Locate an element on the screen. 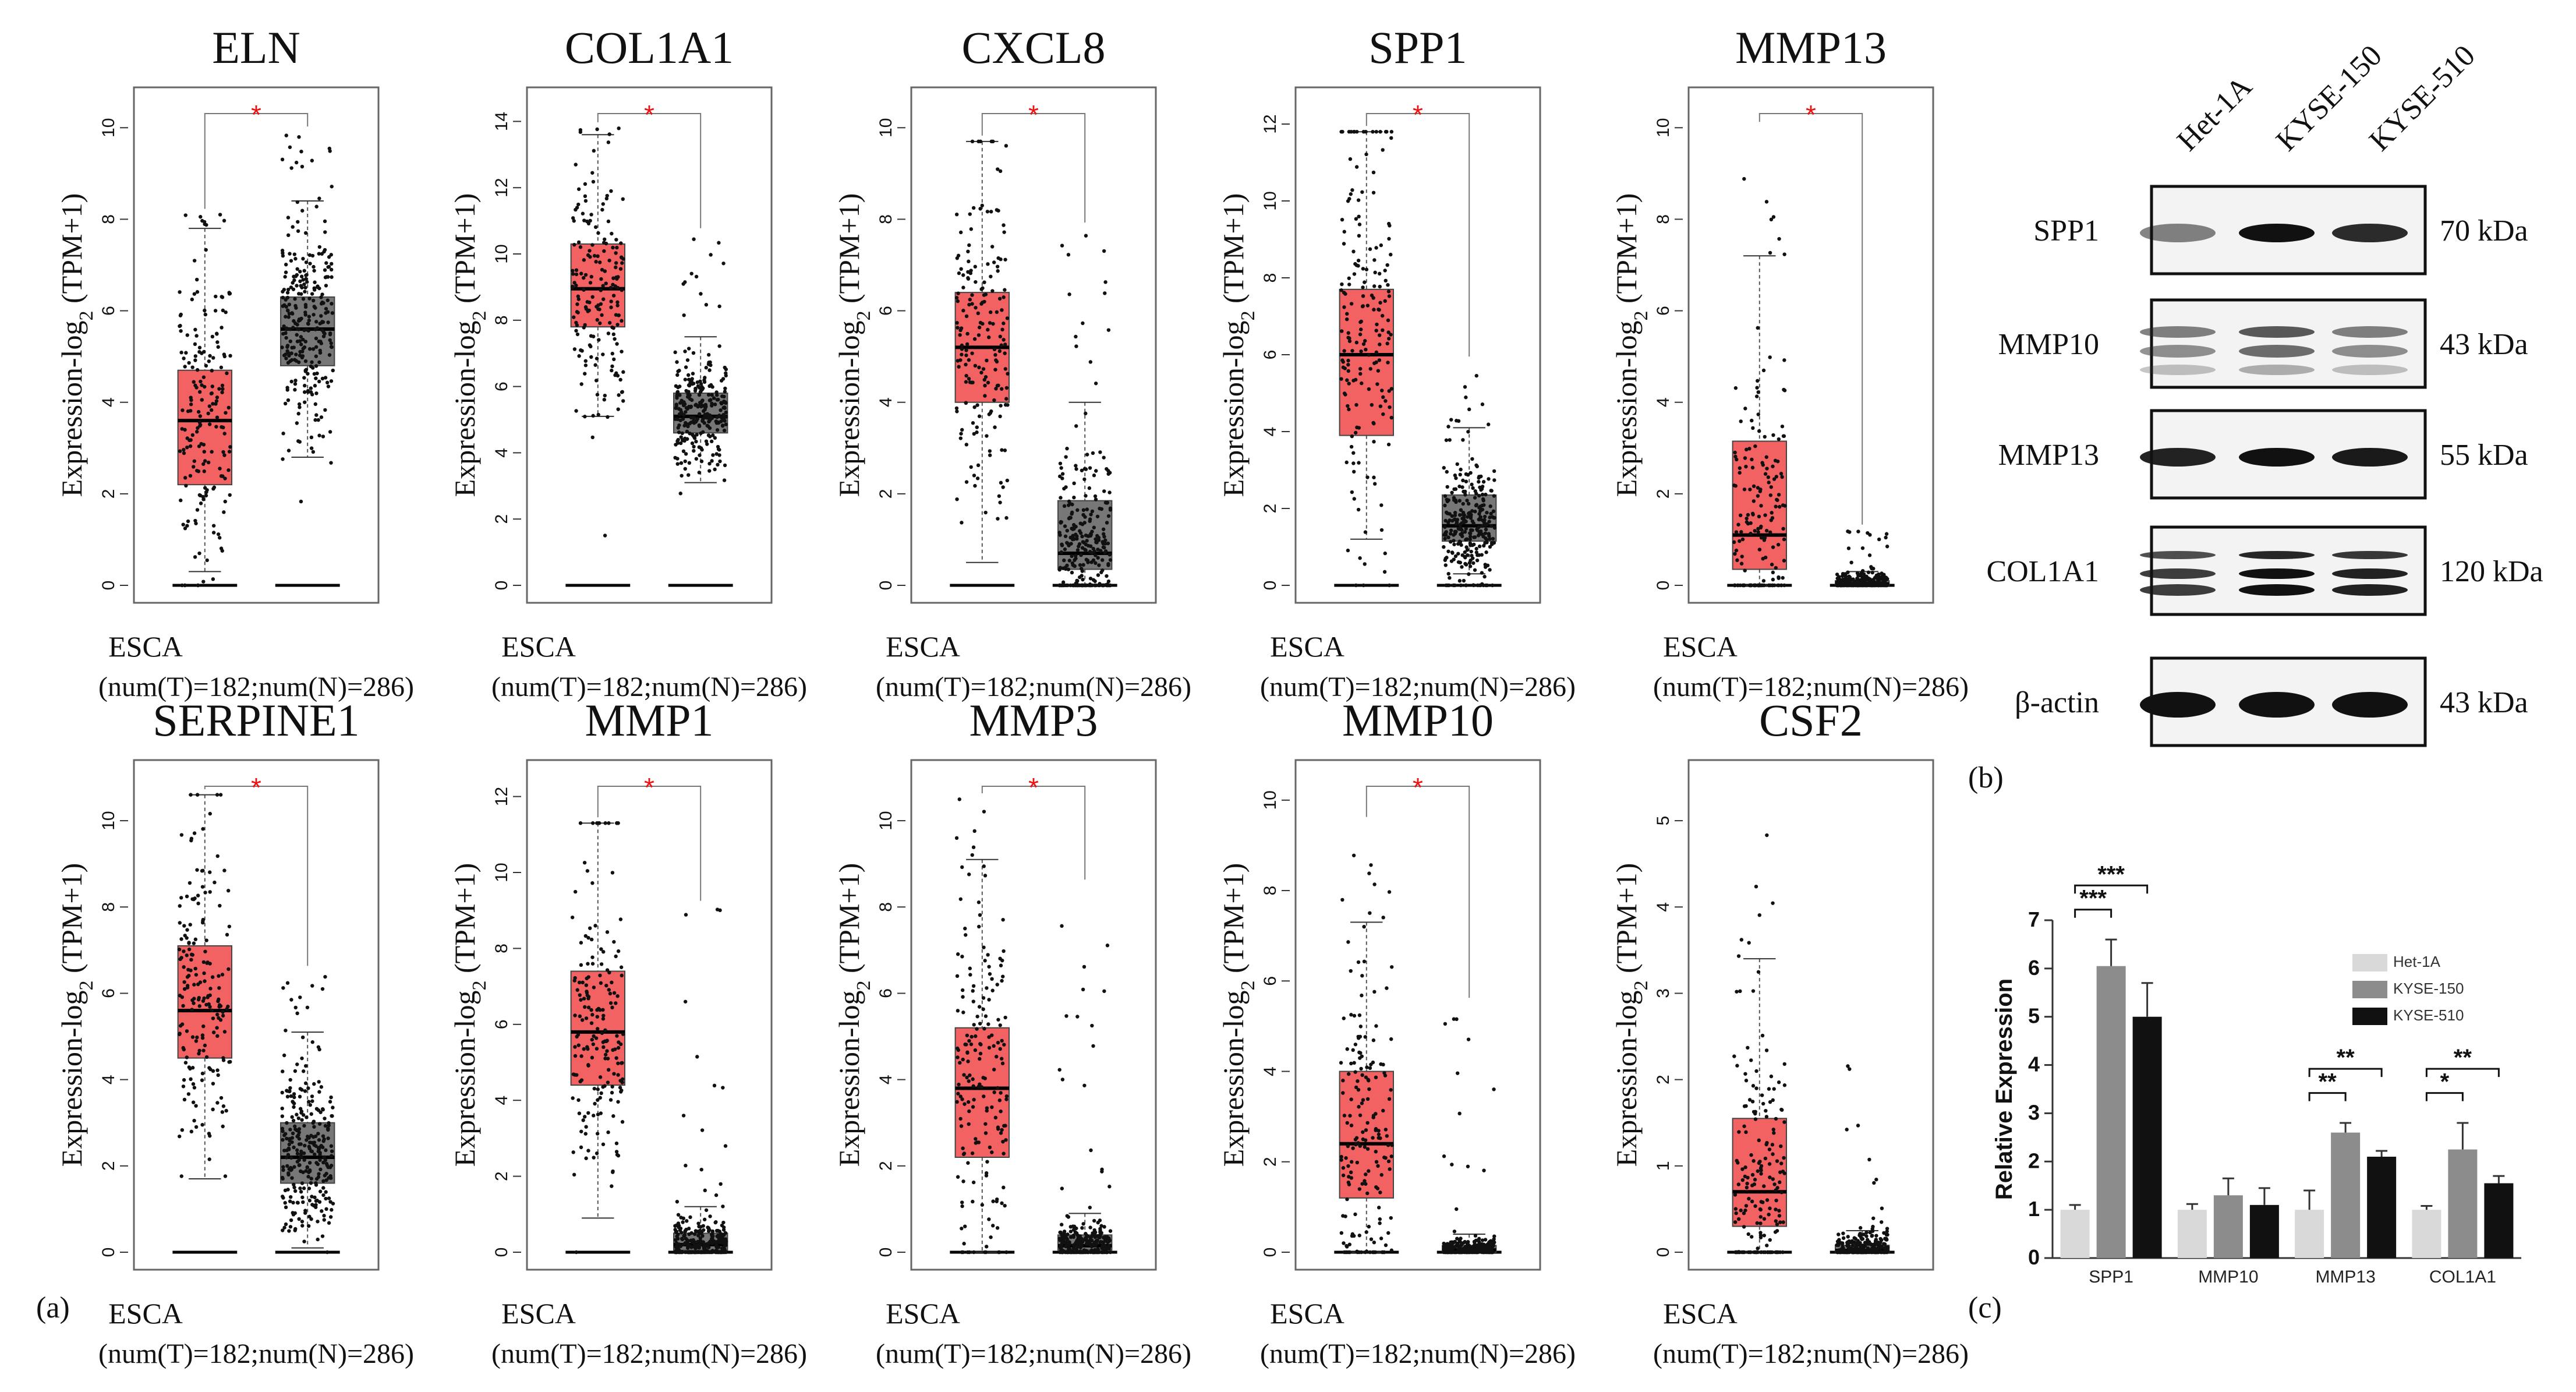 This screenshot has width=2576, height=1392. significance-star: * is located at coordinates (649, 788).